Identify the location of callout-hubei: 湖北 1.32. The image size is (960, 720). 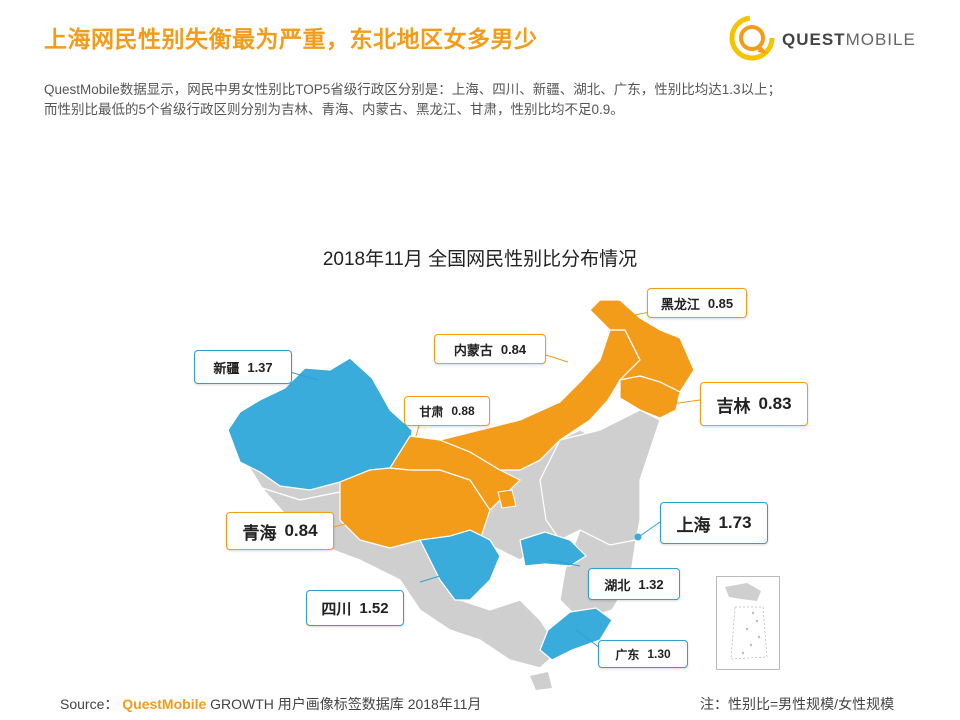
(634, 584).